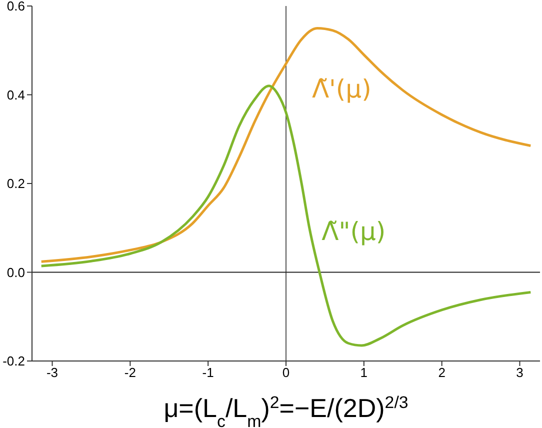 This screenshot has height=428, width=542. I want to click on x-tick-label: -1, so click(208, 372).